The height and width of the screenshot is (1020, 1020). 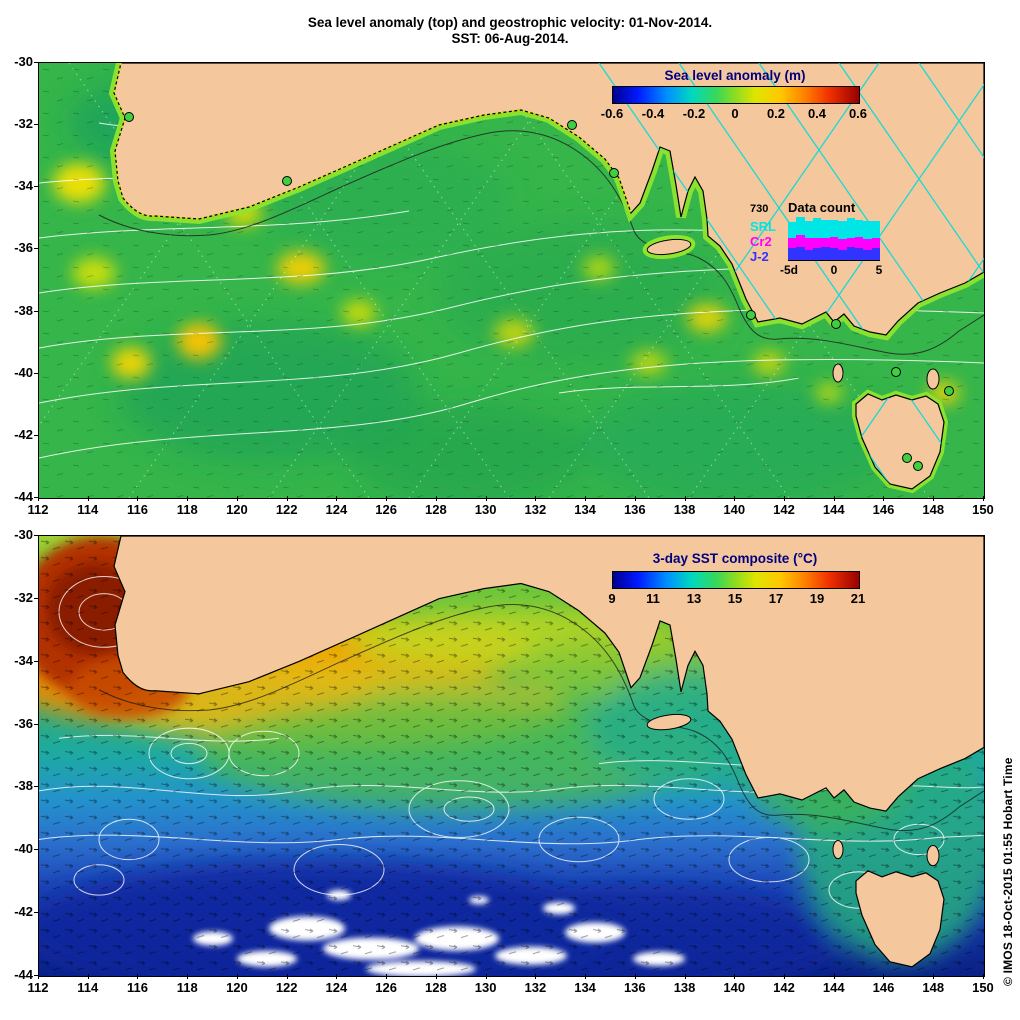 What do you see at coordinates (20, 279) in the screenshot?
I see `sla-latitude-axis: -30 -32 -34 -36 -38 -40 -42 -44` at bounding box center [20, 279].